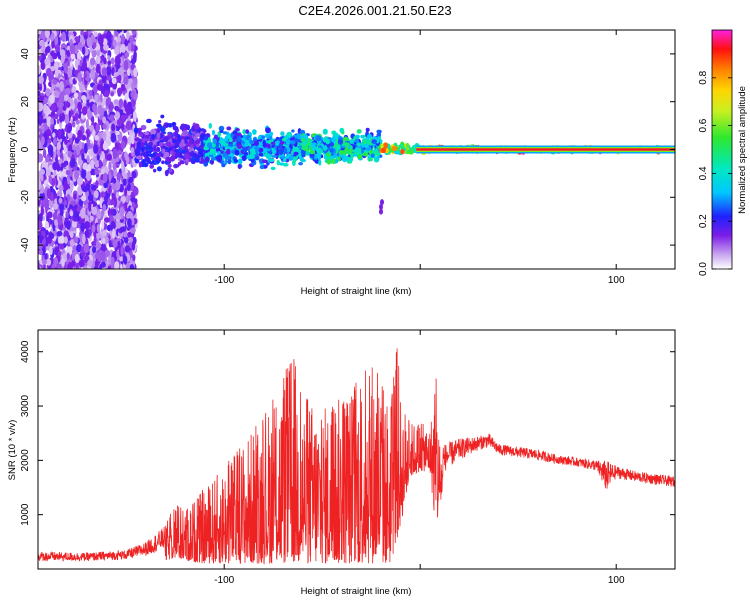 The image size is (750, 600). I want to click on x-tick-label: -100, so click(224, 580).